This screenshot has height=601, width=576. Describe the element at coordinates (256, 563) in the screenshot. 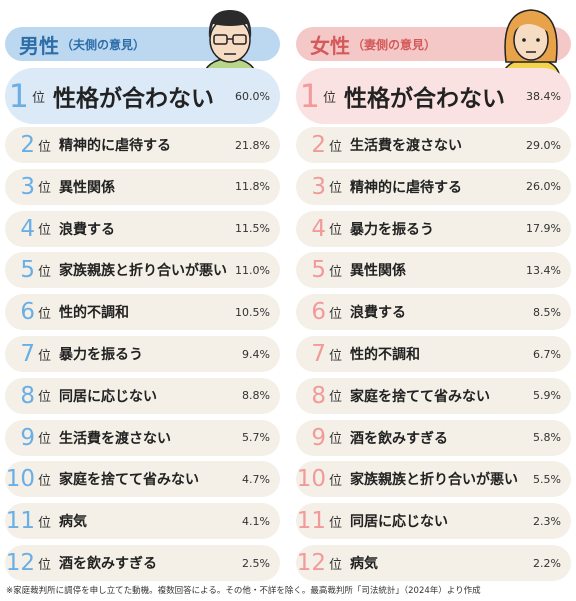

I see `percent: 2.5%` at that location.